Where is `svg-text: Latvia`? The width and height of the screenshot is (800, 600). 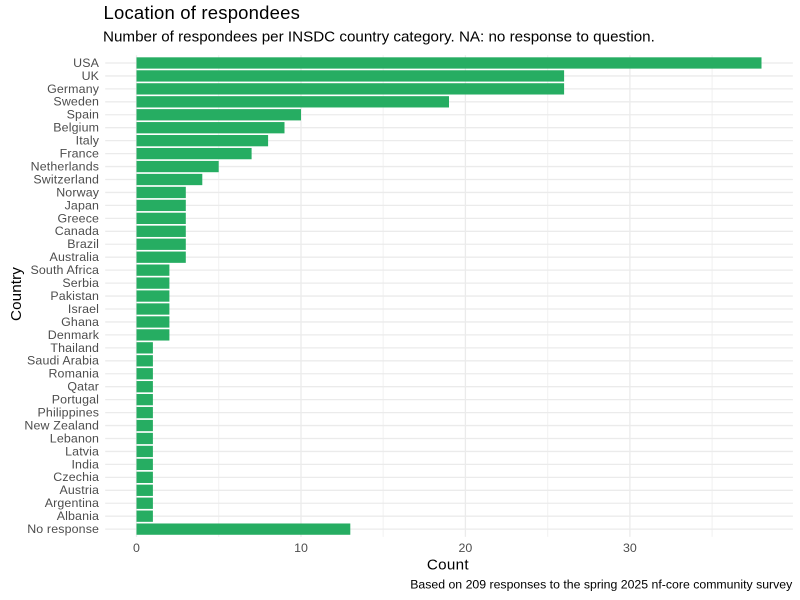 svg-text: Latvia is located at coordinates (82, 451).